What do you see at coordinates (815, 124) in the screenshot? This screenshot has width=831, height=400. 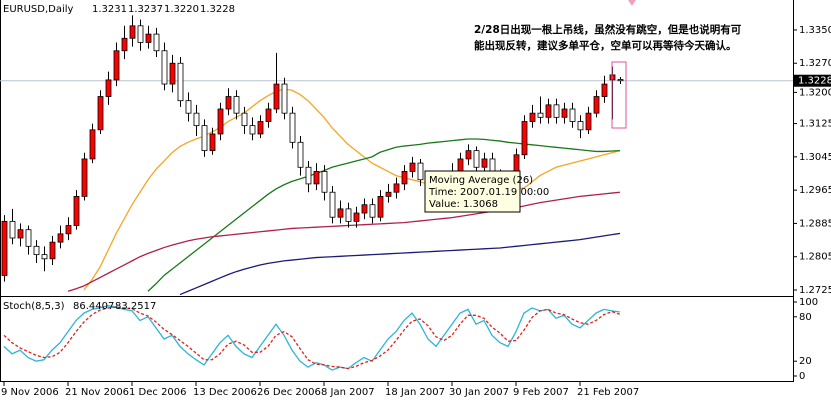 I see `y-tick-label: 1.3125` at bounding box center [815, 124].